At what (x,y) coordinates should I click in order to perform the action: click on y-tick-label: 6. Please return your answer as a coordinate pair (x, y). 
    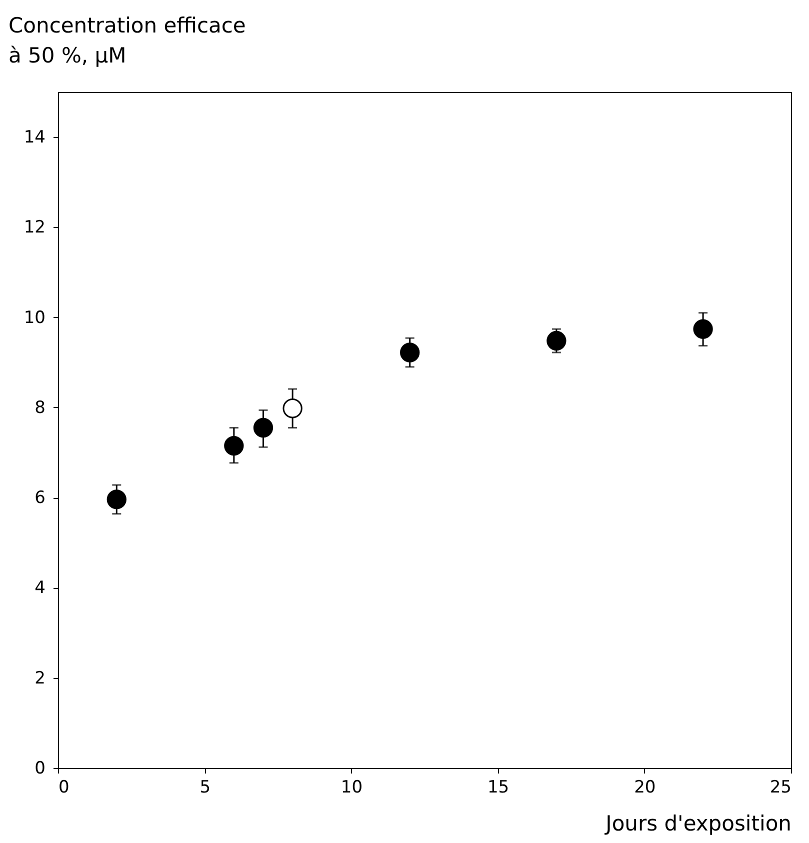
    Looking at the image, I should click on (40, 498).